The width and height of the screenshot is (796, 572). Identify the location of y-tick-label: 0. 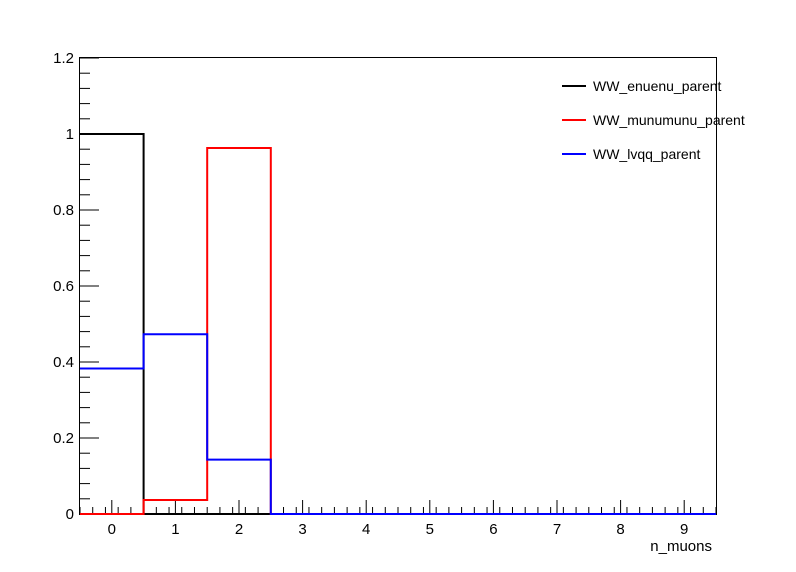
(70, 514).